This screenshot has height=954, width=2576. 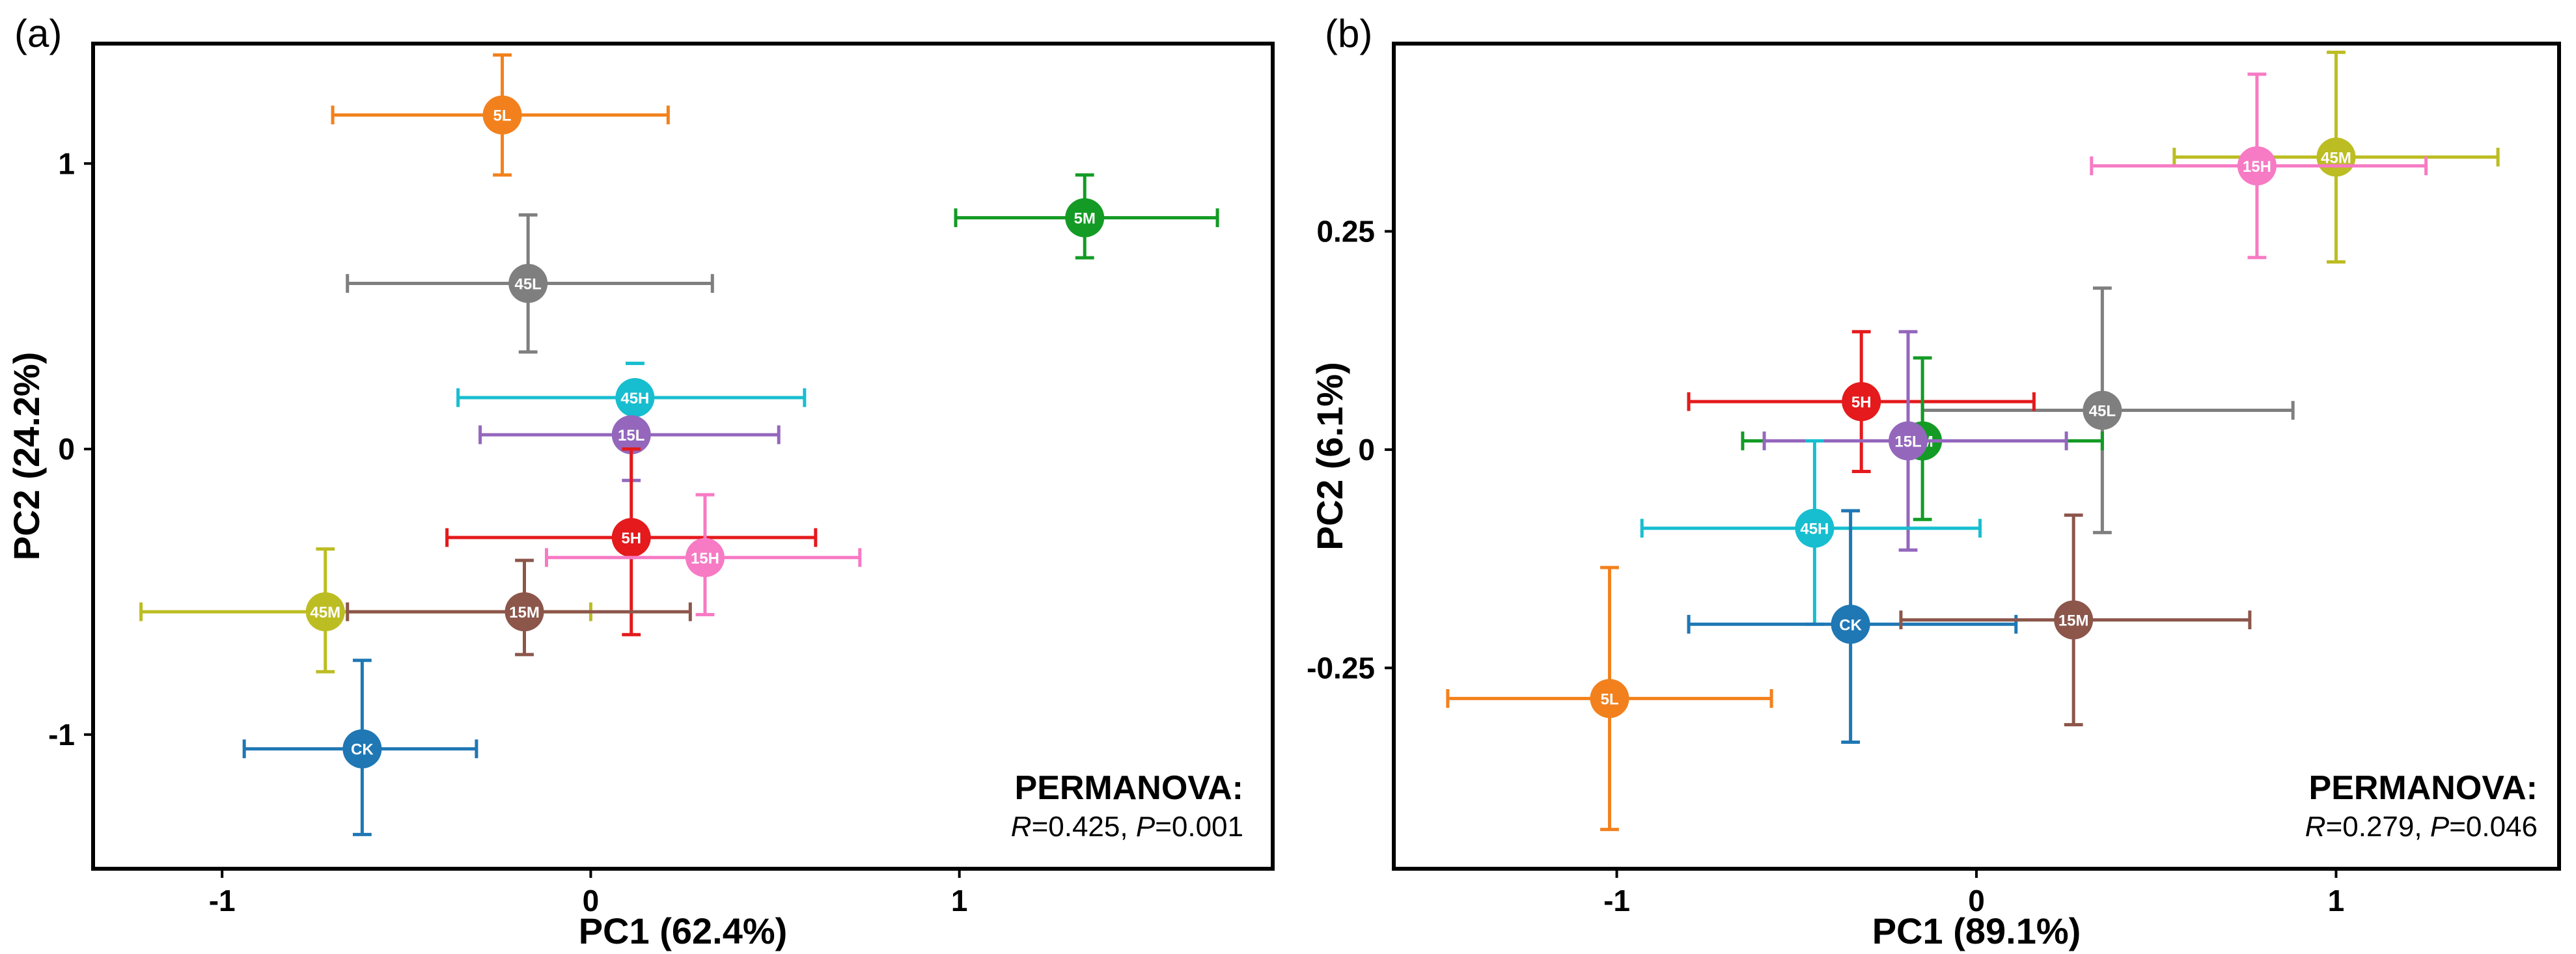 I want to click on panel-label: (a), so click(x=38, y=33).